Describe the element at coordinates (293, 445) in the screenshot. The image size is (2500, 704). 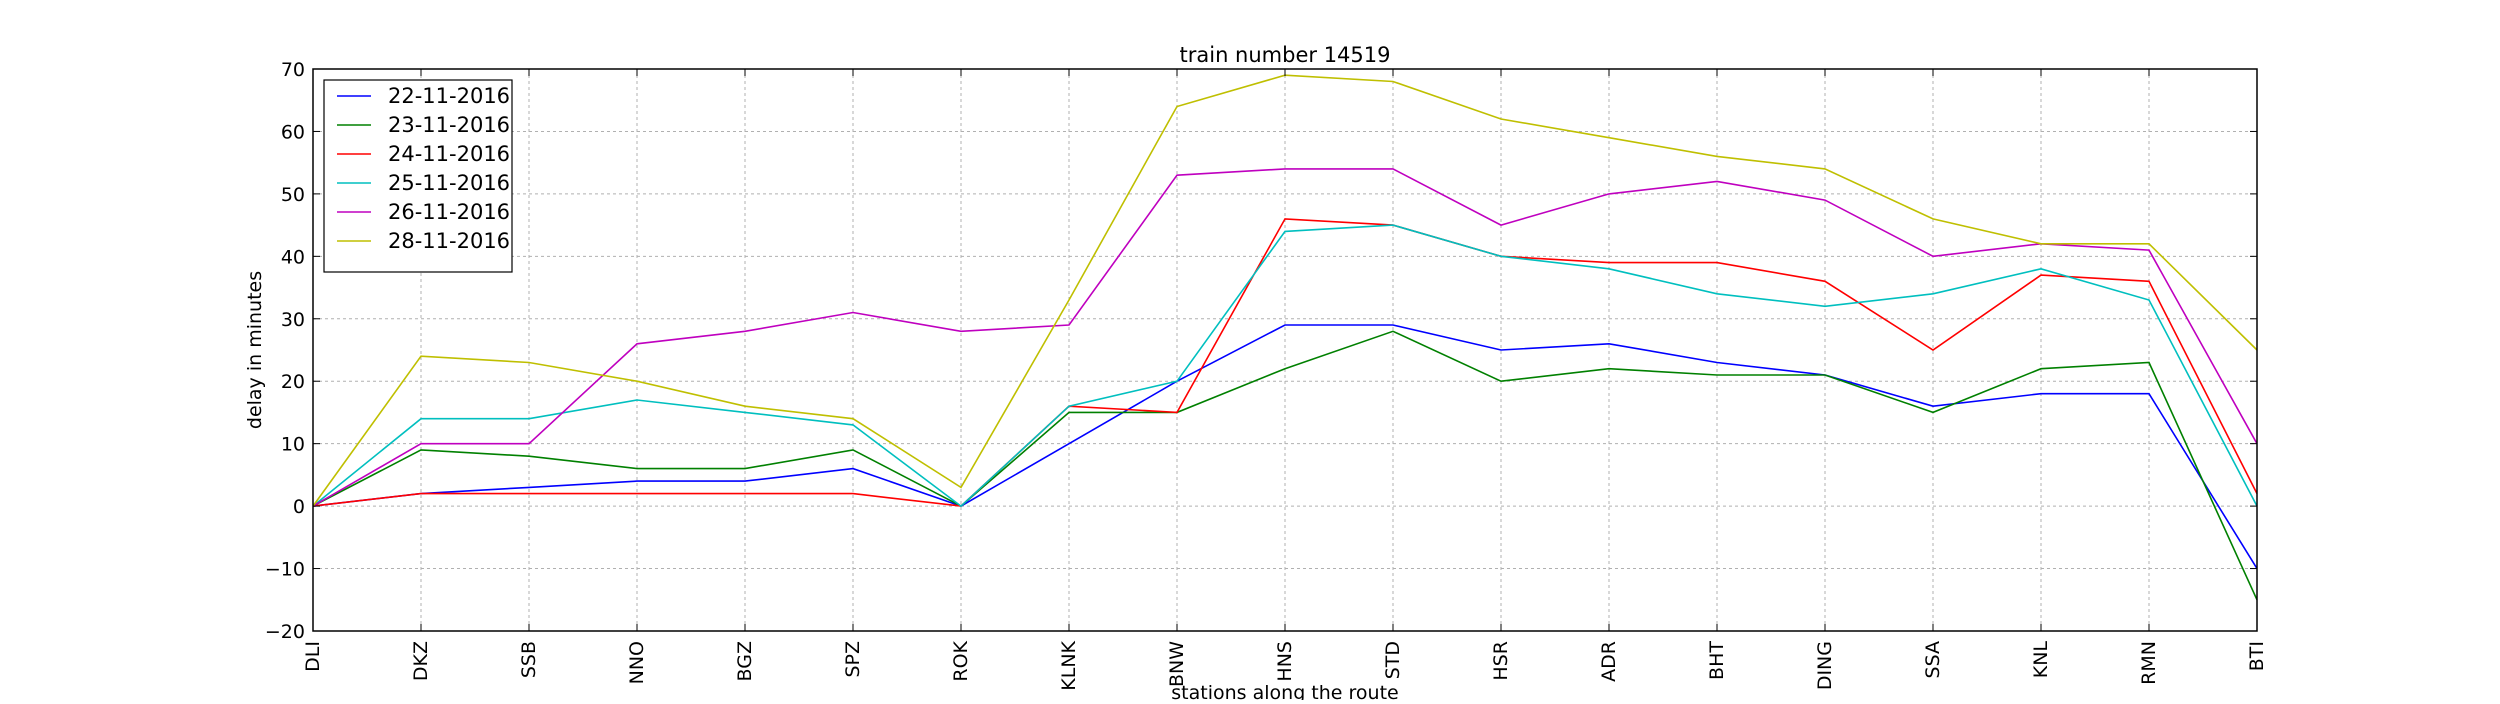
I see `y-tick-label: 10` at that location.